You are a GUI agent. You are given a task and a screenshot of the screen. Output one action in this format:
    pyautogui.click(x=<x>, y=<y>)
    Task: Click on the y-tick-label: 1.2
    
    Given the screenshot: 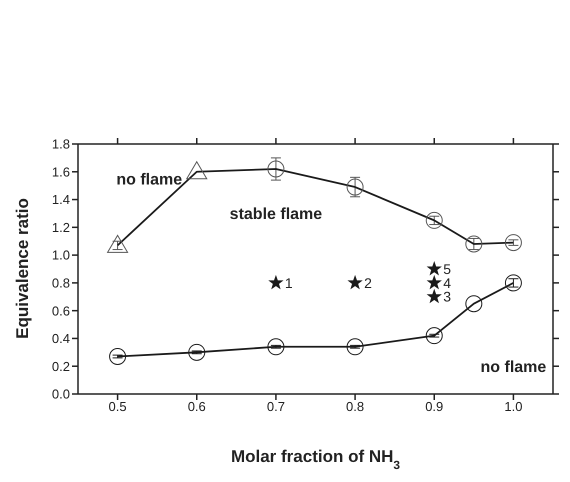 What is the action you would take?
    pyautogui.click(x=61, y=227)
    